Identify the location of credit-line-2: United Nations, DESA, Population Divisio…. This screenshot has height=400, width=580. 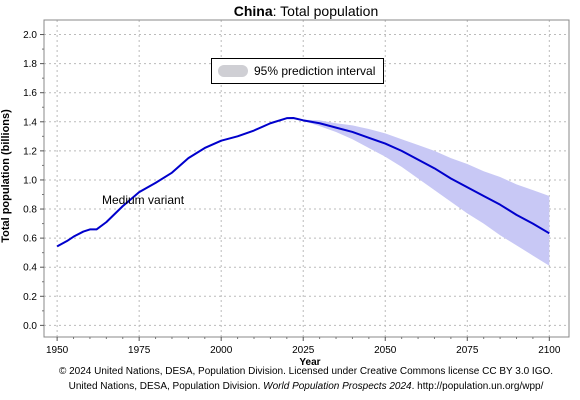
(290, 386).